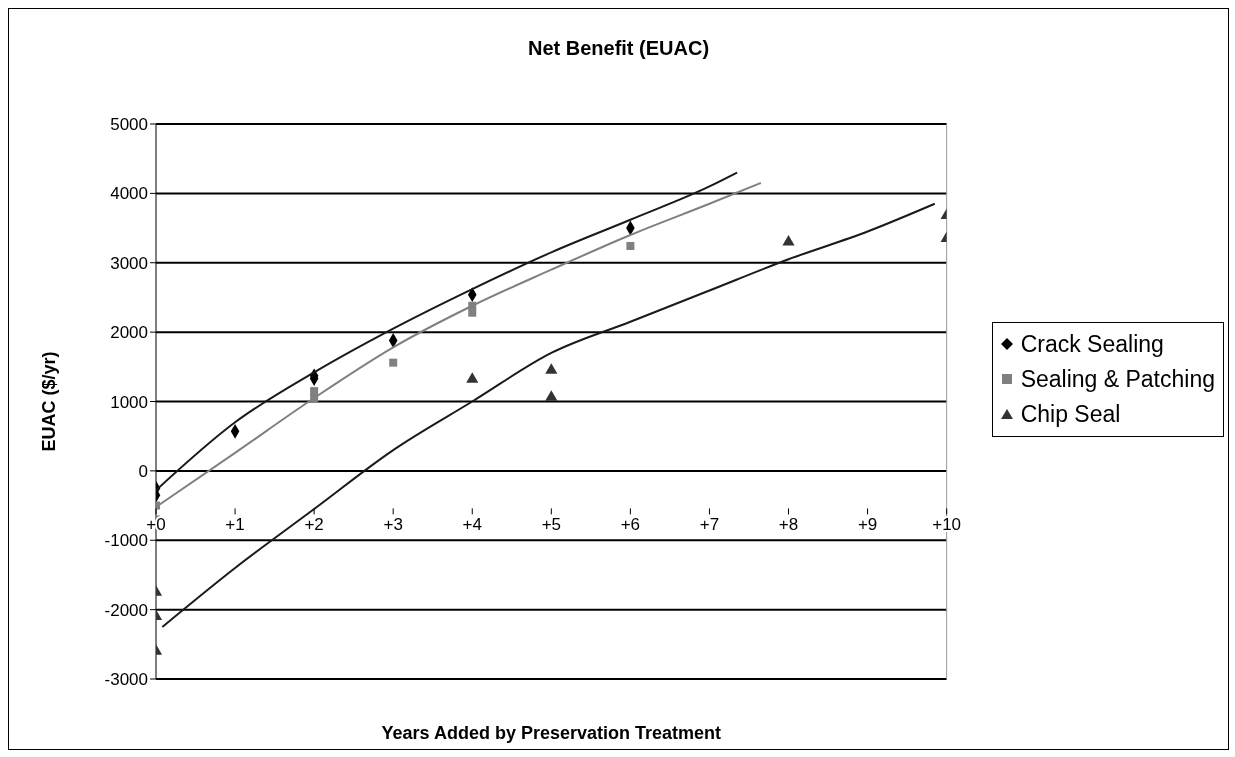  What do you see at coordinates (709, 525) in the screenshot?
I see `x-tick-label: +7` at bounding box center [709, 525].